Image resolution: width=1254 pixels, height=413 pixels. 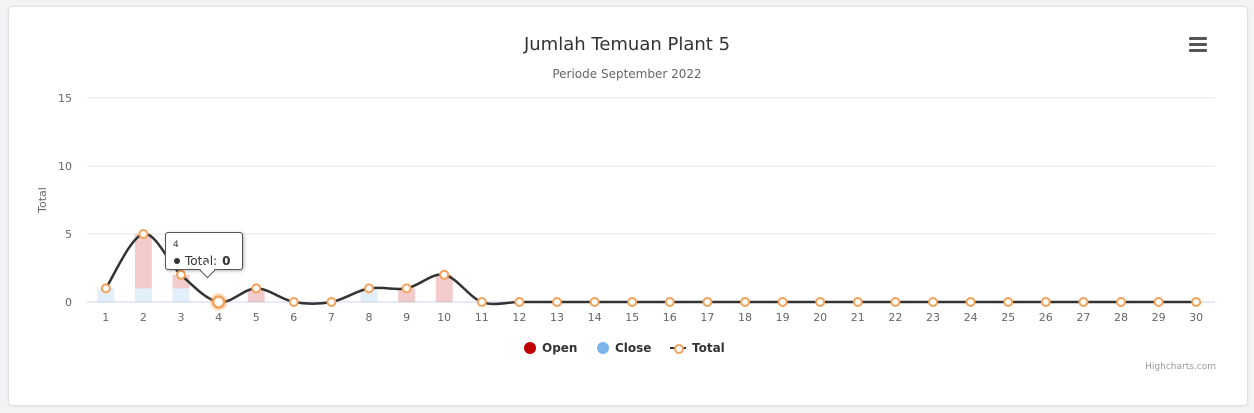 I want to click on x-tick-label: 24, so click(x=971, y=317).